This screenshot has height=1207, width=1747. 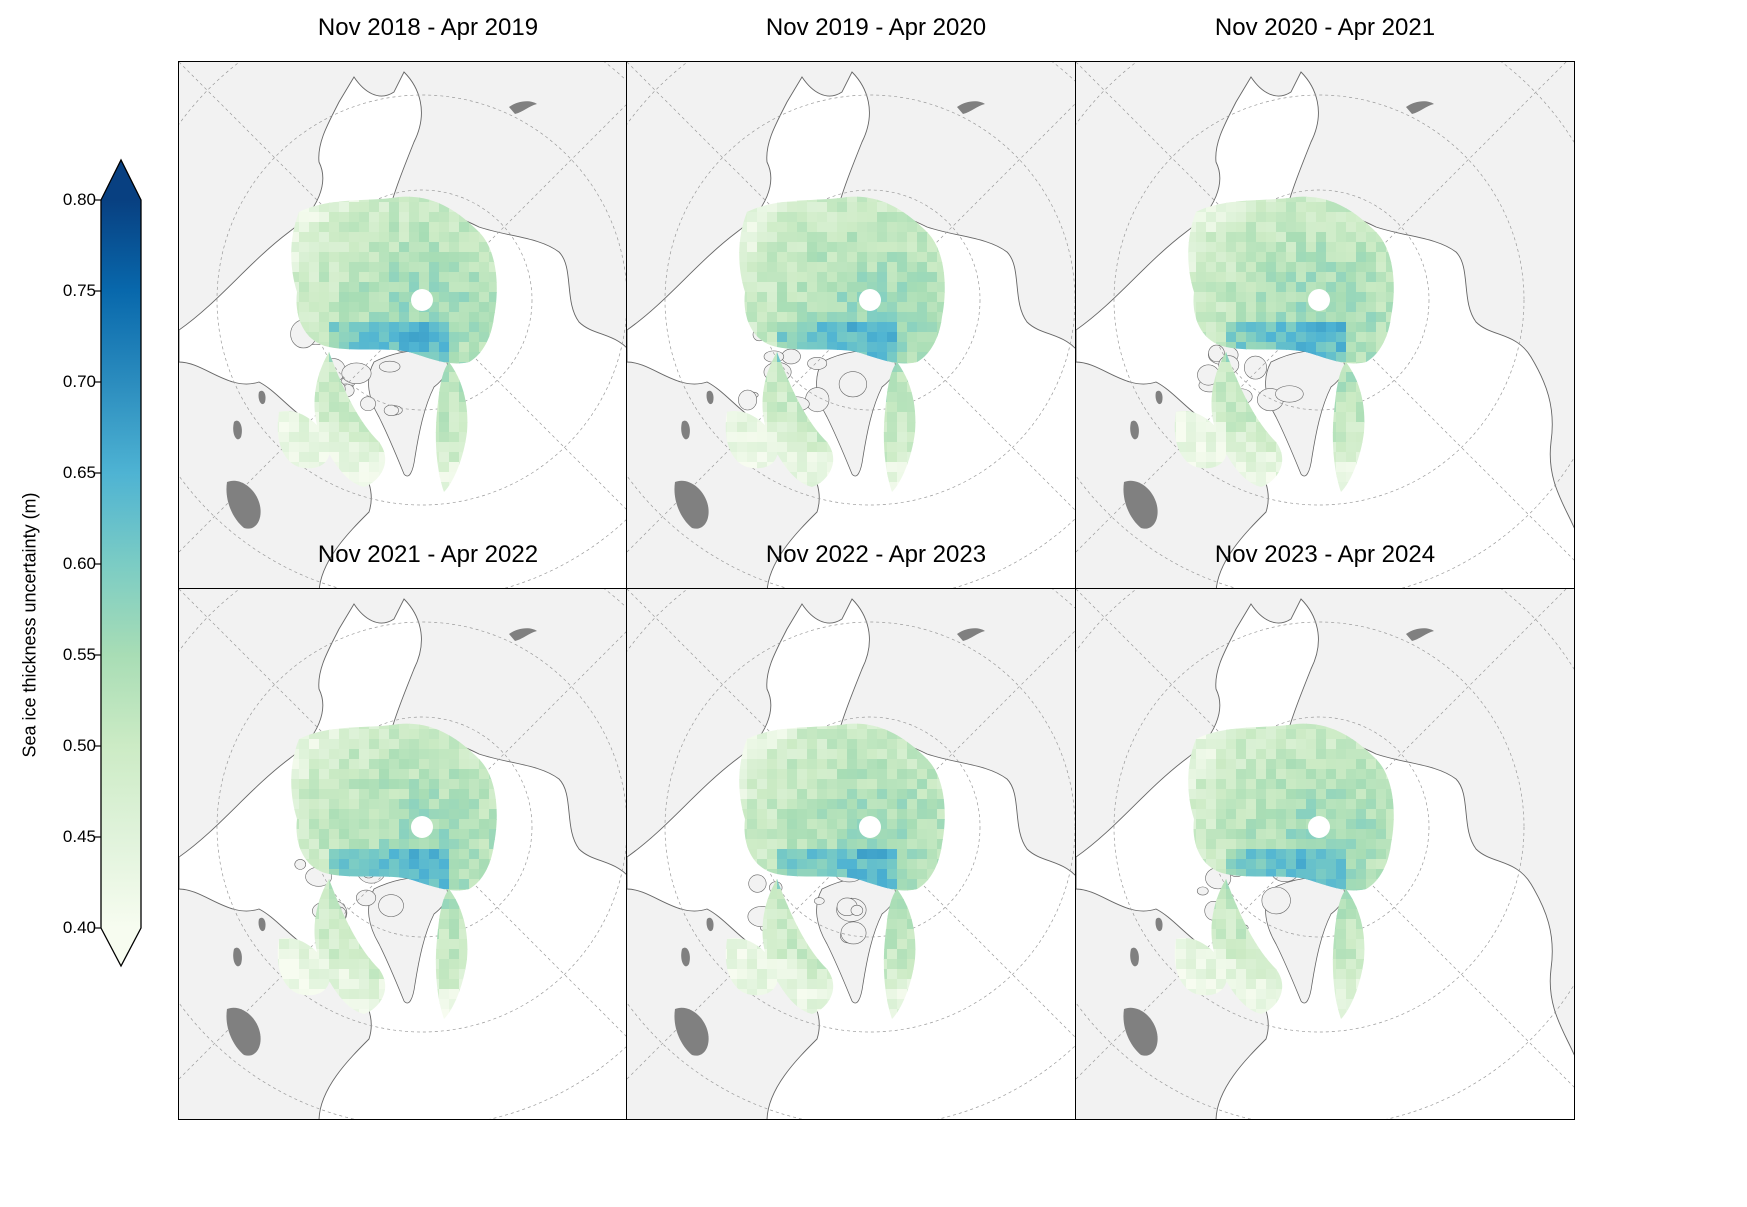 What do you see at coordinates (876, 27) in the screenshot?
I see `panel-title: Nov 2019 - Apr 2020` at bounding box center [876, 27].